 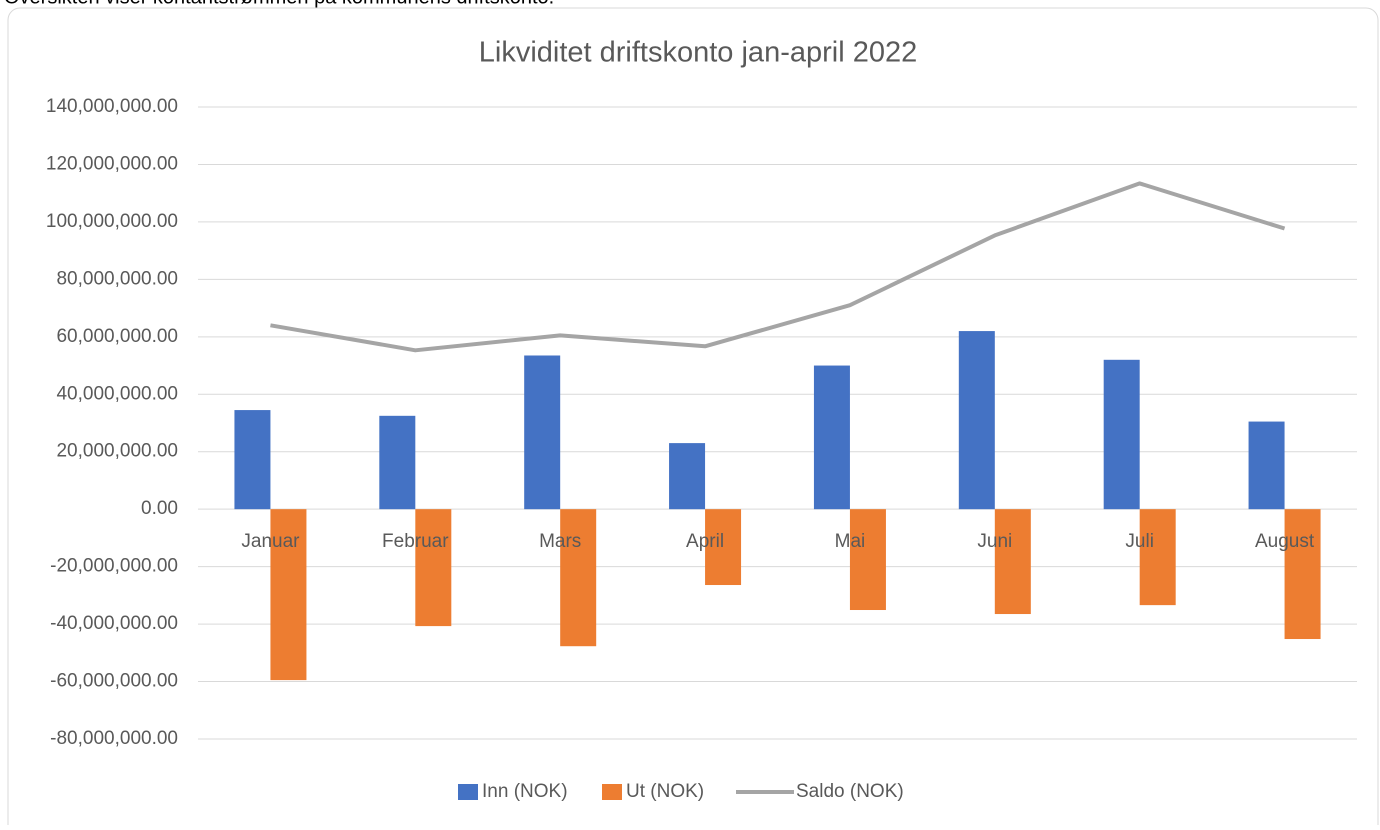 I want to click on y-tick-label: 80,000,000.00, so click(x=117, y=278).